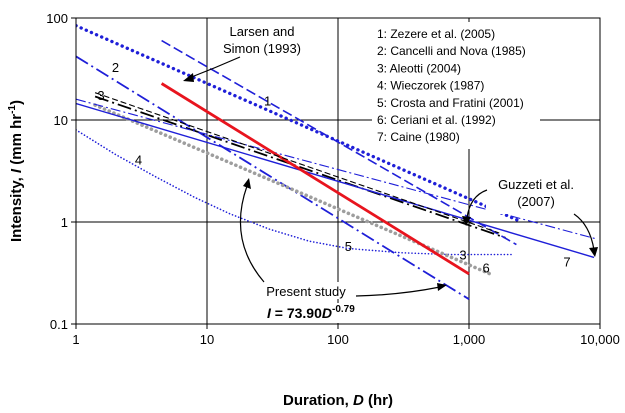  Describe the element at coordinates (419, 68) in the screenshot. I see `legend-entry: 3: Aleotti (2004)` at that location.